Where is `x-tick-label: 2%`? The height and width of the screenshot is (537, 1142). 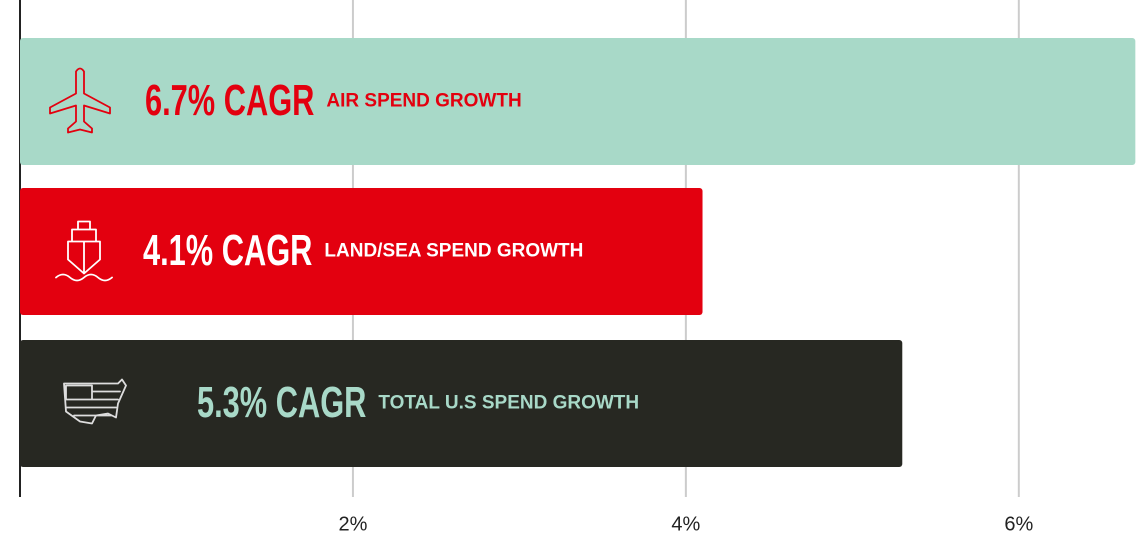
x-tick-label: 2% is located at coordinates (352, 524).